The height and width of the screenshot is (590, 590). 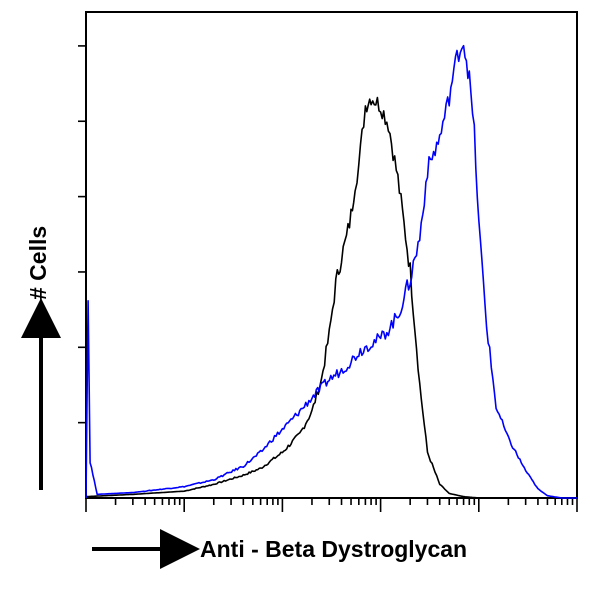 What do you see at coordinates (38, 263) in the screenshot?
I see `y-axis-label: # Cells` at bounding box center [38, 263].